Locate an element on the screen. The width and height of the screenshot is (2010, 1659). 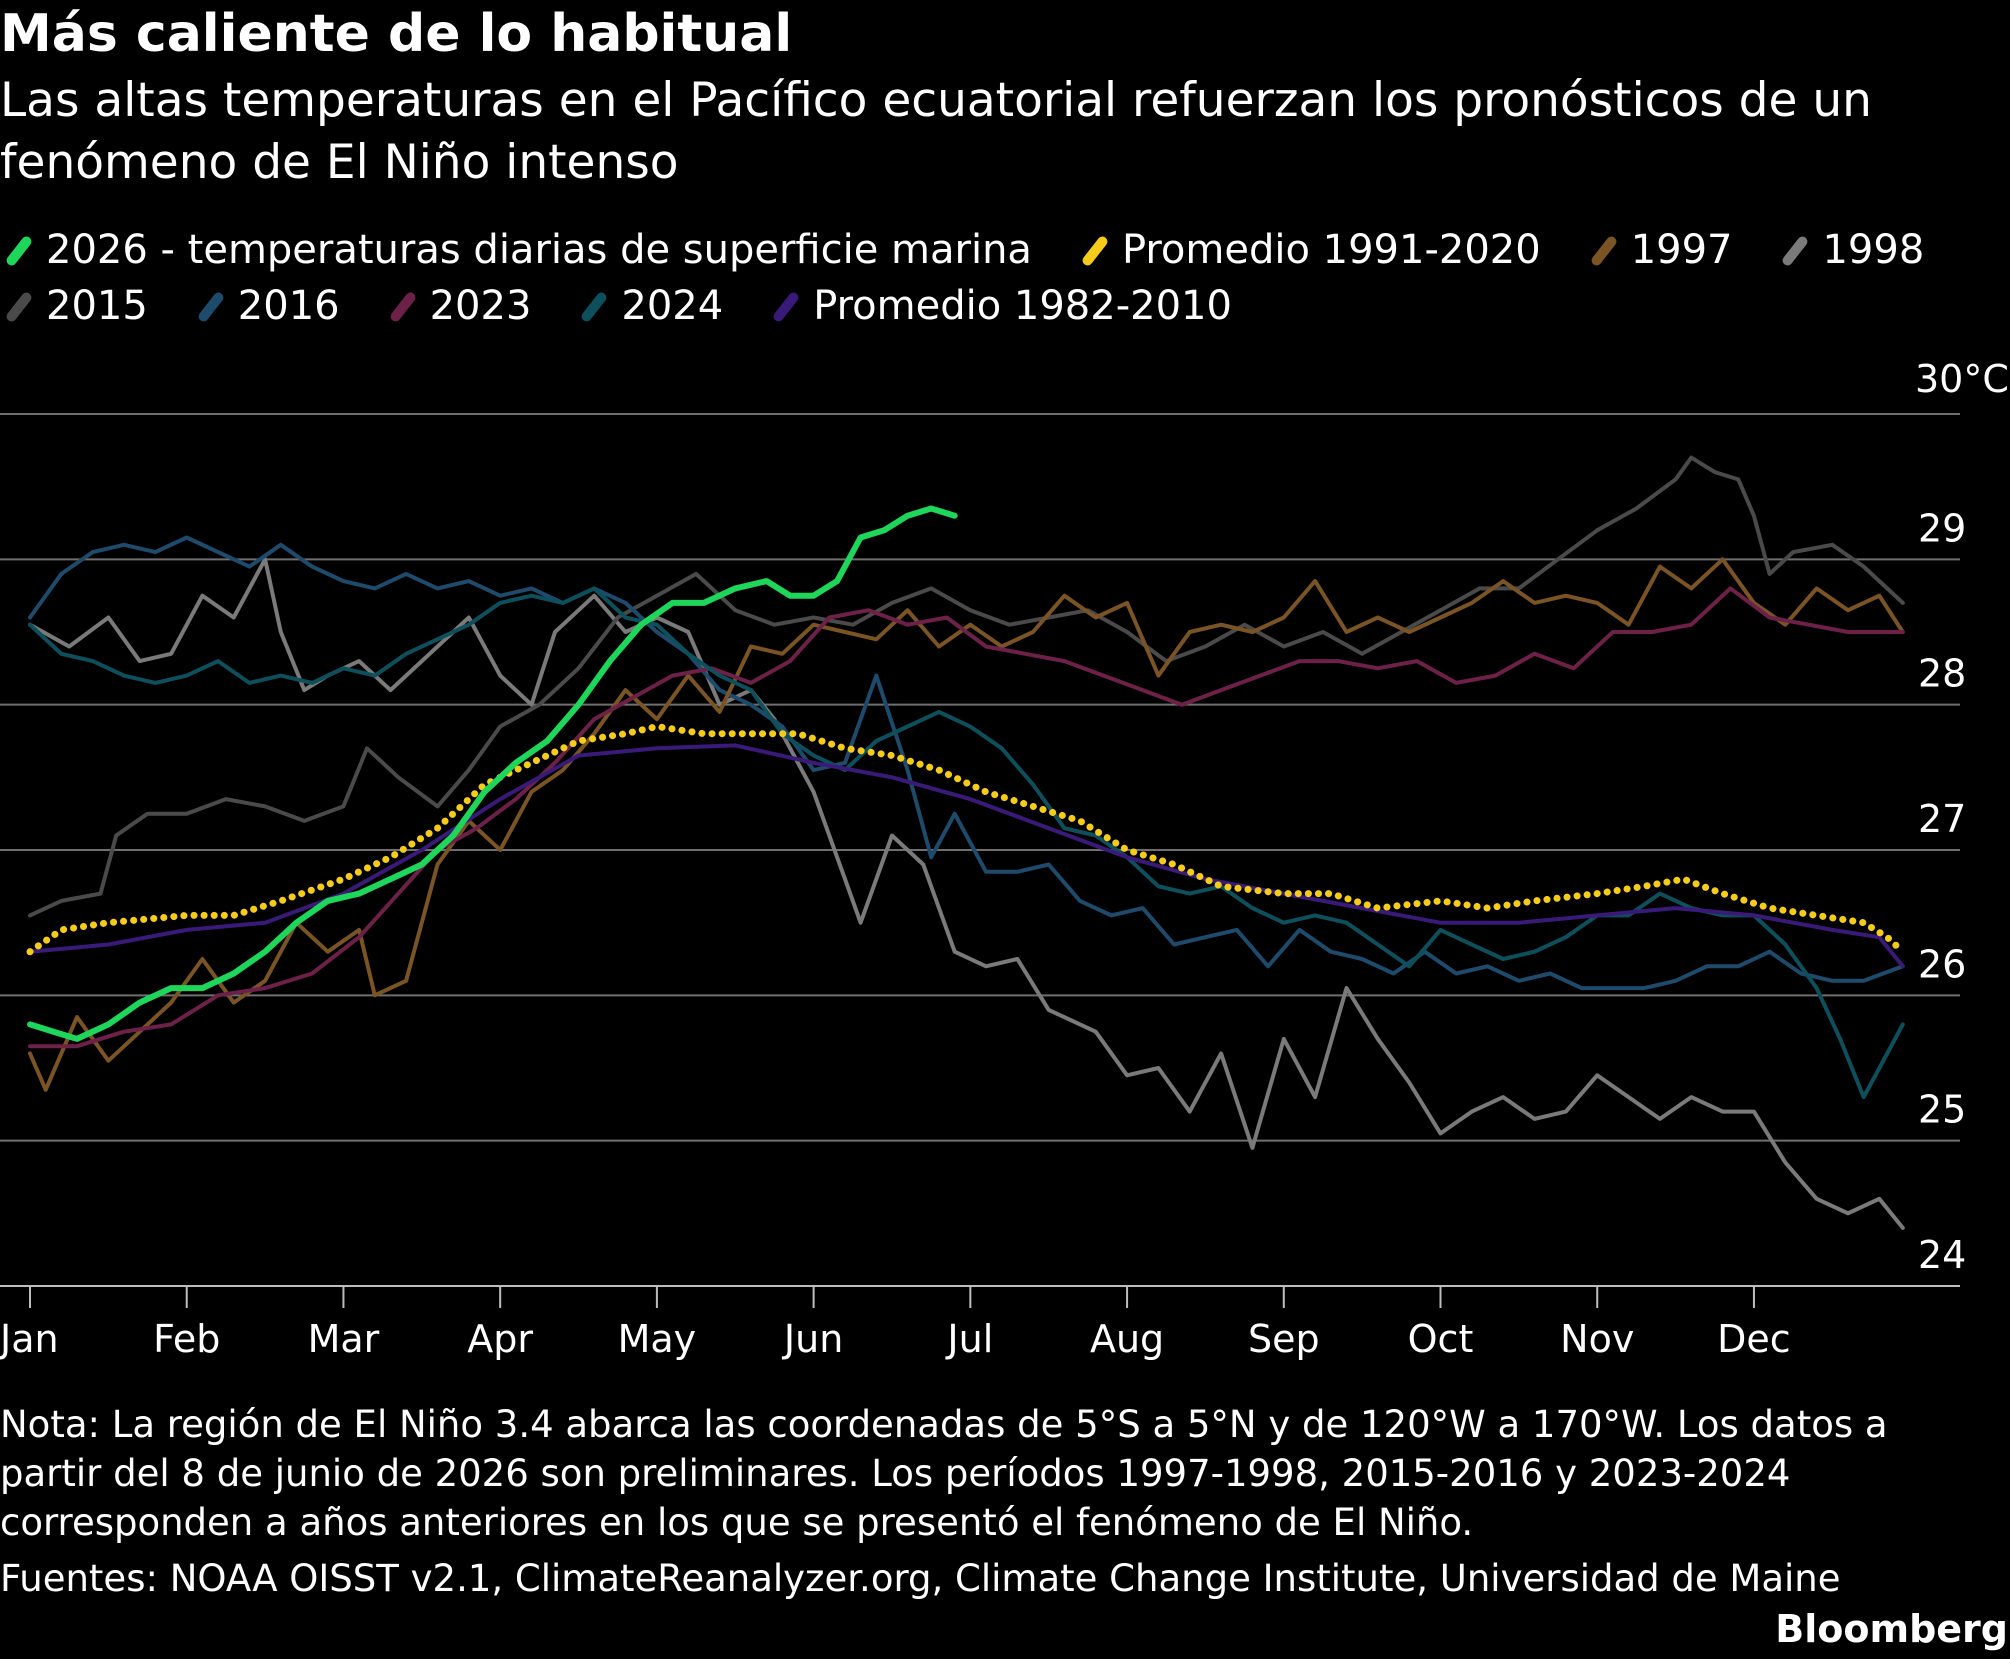
legend-item: Promedio 1982-2010 is located at coordinates (999, 306).